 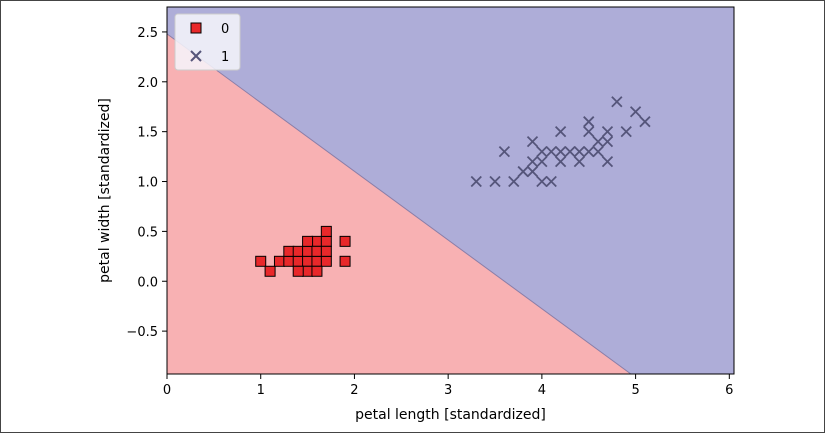 What do you see at coordinates (147, 232) in the screenshot?
I see `y-tick-label: 0.5` at bounding box center [147, 232].